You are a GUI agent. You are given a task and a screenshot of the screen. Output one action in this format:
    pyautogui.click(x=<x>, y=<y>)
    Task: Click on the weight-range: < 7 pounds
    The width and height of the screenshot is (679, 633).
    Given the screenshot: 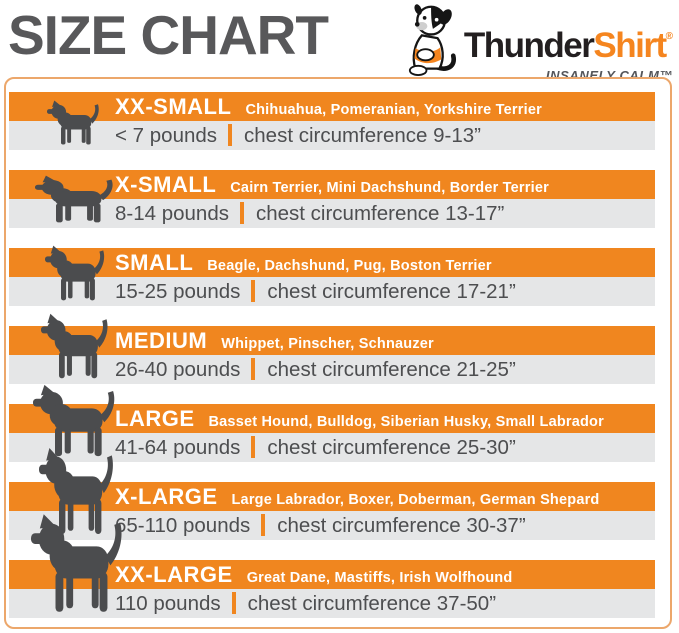 What is the action you would take?
    pyautogui.click(x=166, y=135)
    